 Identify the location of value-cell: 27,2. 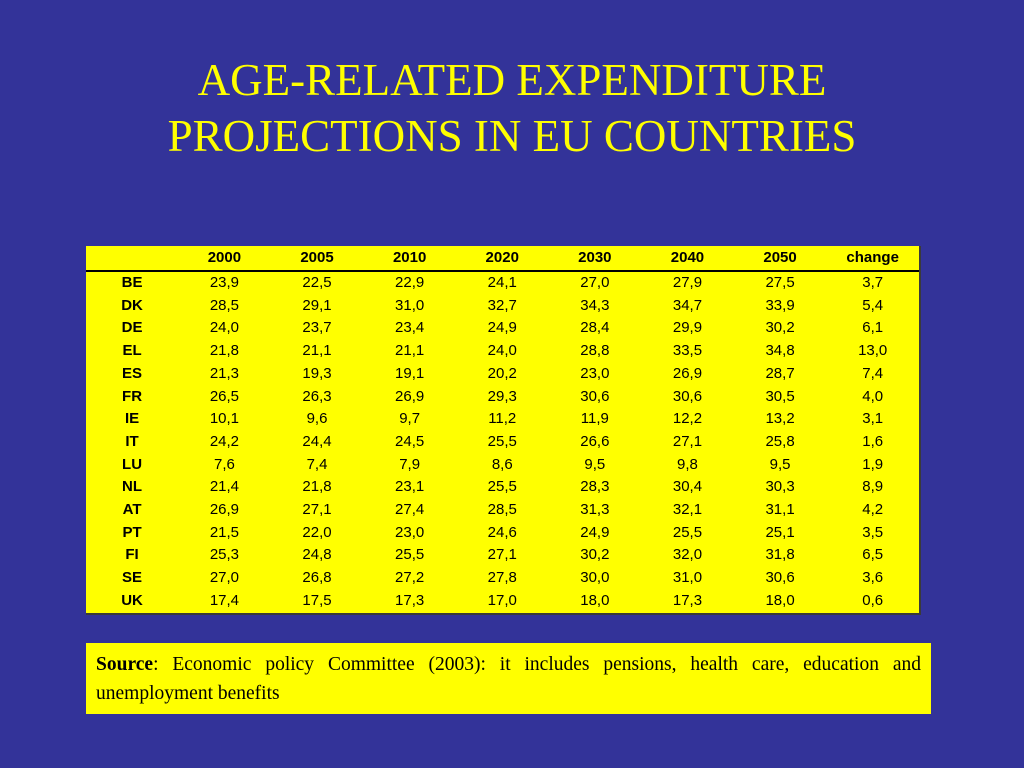
(410, 578).